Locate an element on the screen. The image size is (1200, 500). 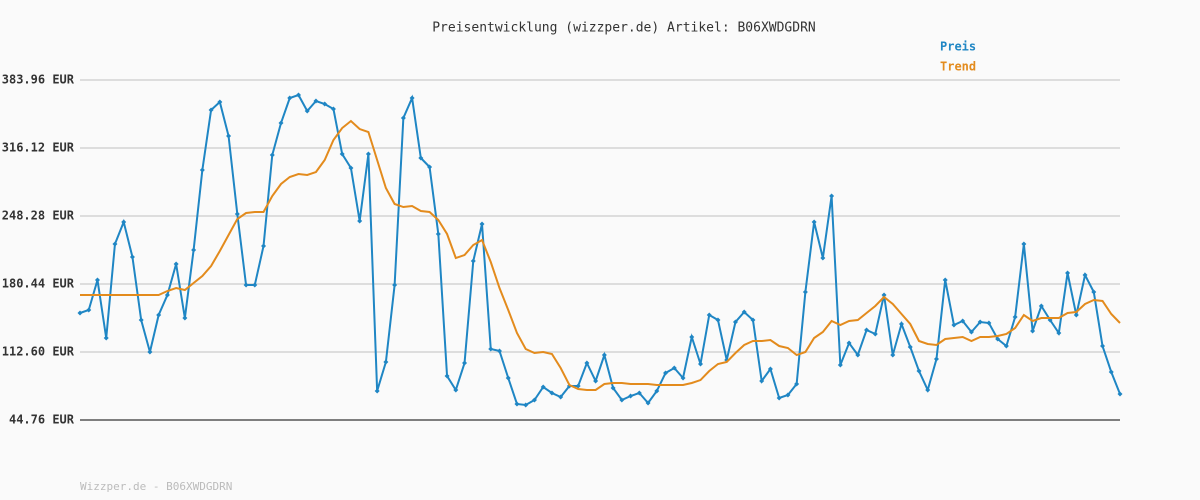
footer: Wizzper.de - B06XWDGDRN is located at coordinates (156, 486).